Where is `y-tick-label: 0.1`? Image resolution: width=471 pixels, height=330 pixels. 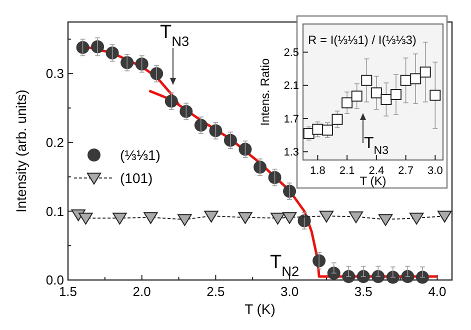
y-tick-label: 0.1 is located at coordinates (55, 211).